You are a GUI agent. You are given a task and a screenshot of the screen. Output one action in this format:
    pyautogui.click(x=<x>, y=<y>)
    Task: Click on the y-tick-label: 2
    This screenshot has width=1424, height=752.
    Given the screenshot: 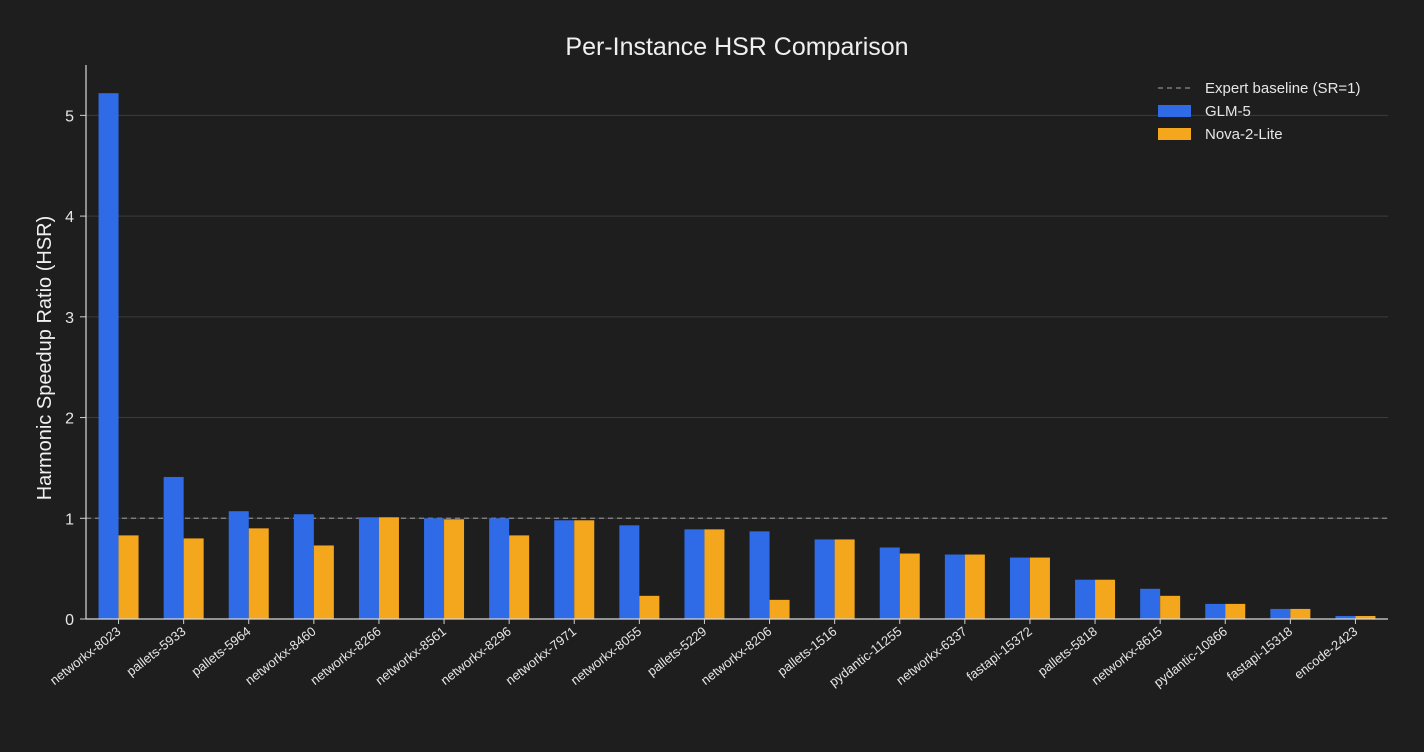 What is the action you would take?
    pyautogui.click(x=69, y=419)
    